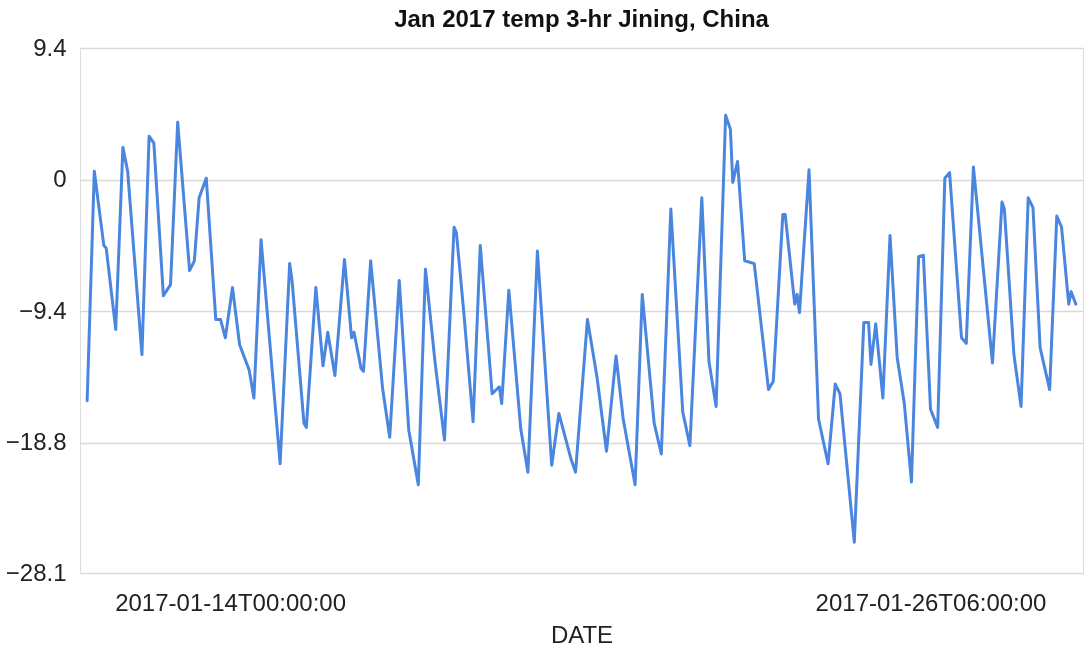 This screenshot has height=652, width=1091. I want to click on y-tick-label: 0, so click(60, 179).